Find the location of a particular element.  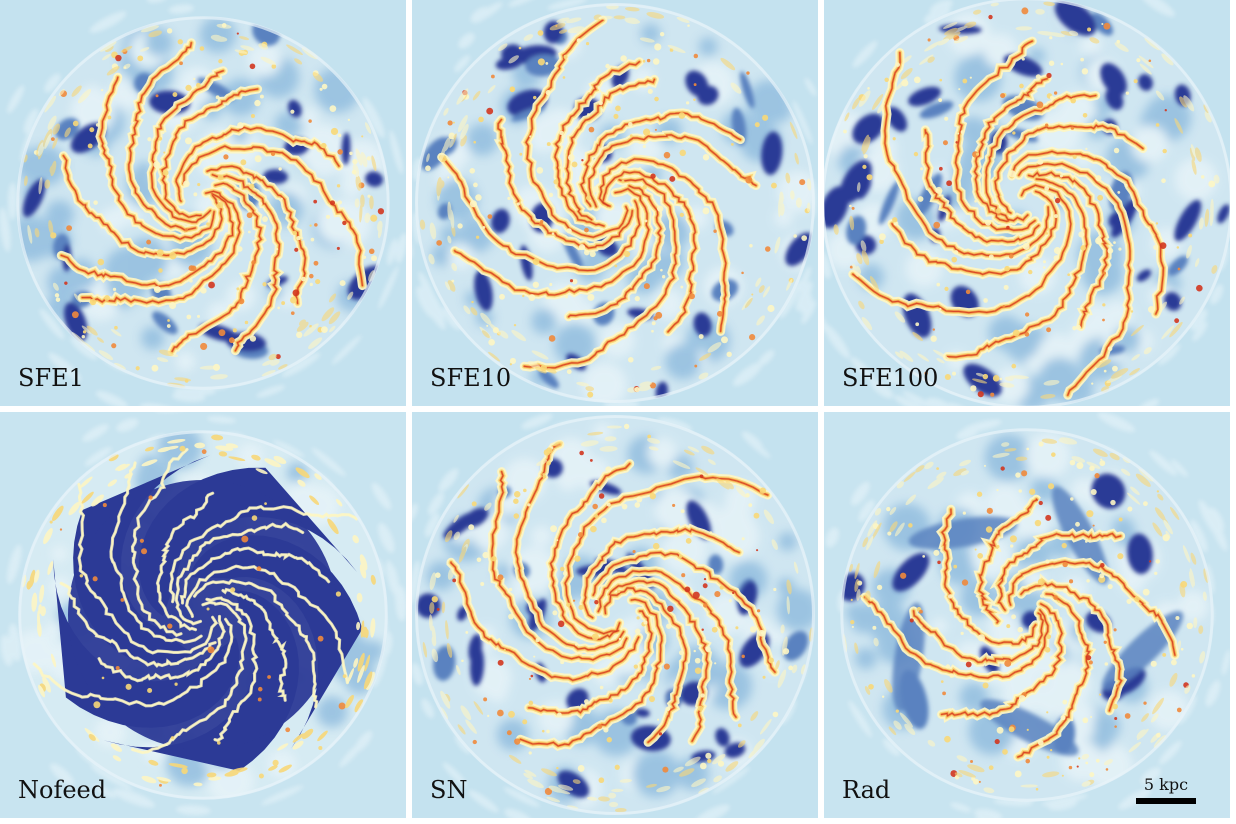

scale-bar-line is located at coordinates (1166, 801).